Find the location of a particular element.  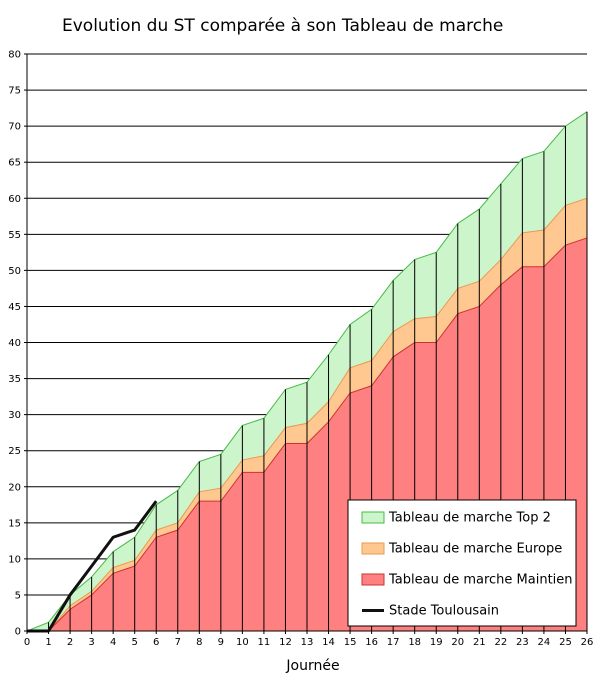

y-tick-labels: 0 5 10 15 20 25 30 35 40 45 50 55 60 65 70 75 80 is located at coordinates (17, 344).